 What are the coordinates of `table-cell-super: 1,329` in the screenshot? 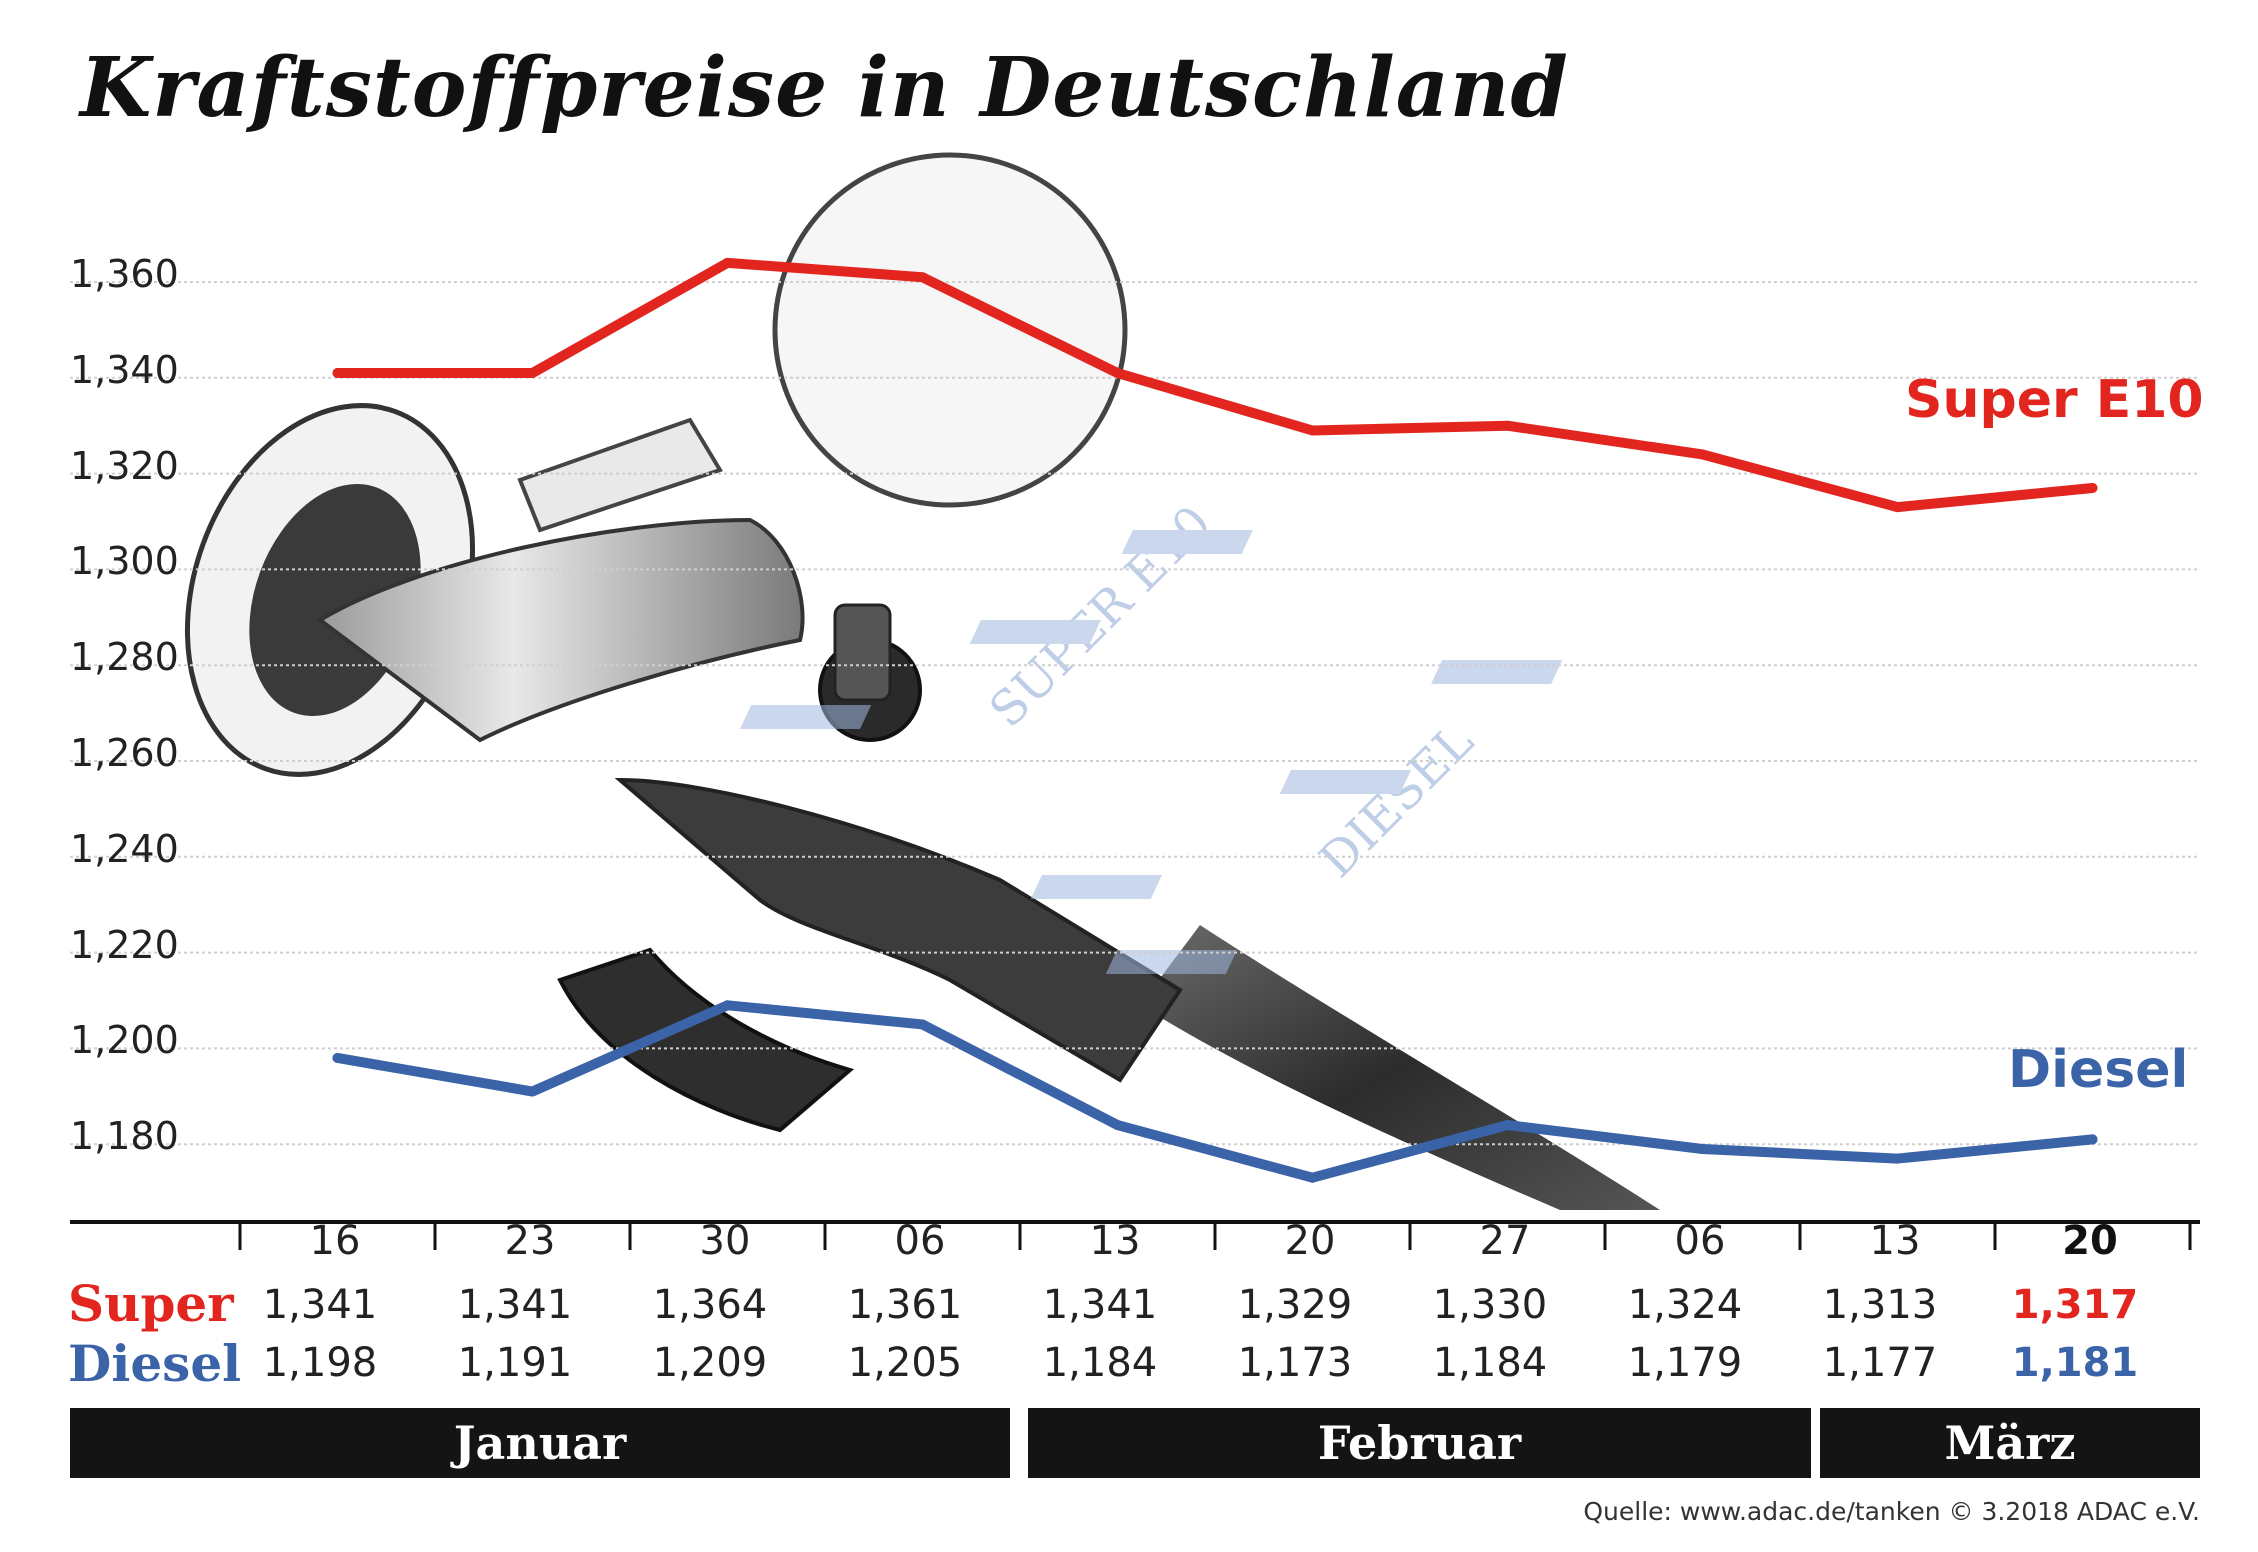 It's located at (1295, 1305).